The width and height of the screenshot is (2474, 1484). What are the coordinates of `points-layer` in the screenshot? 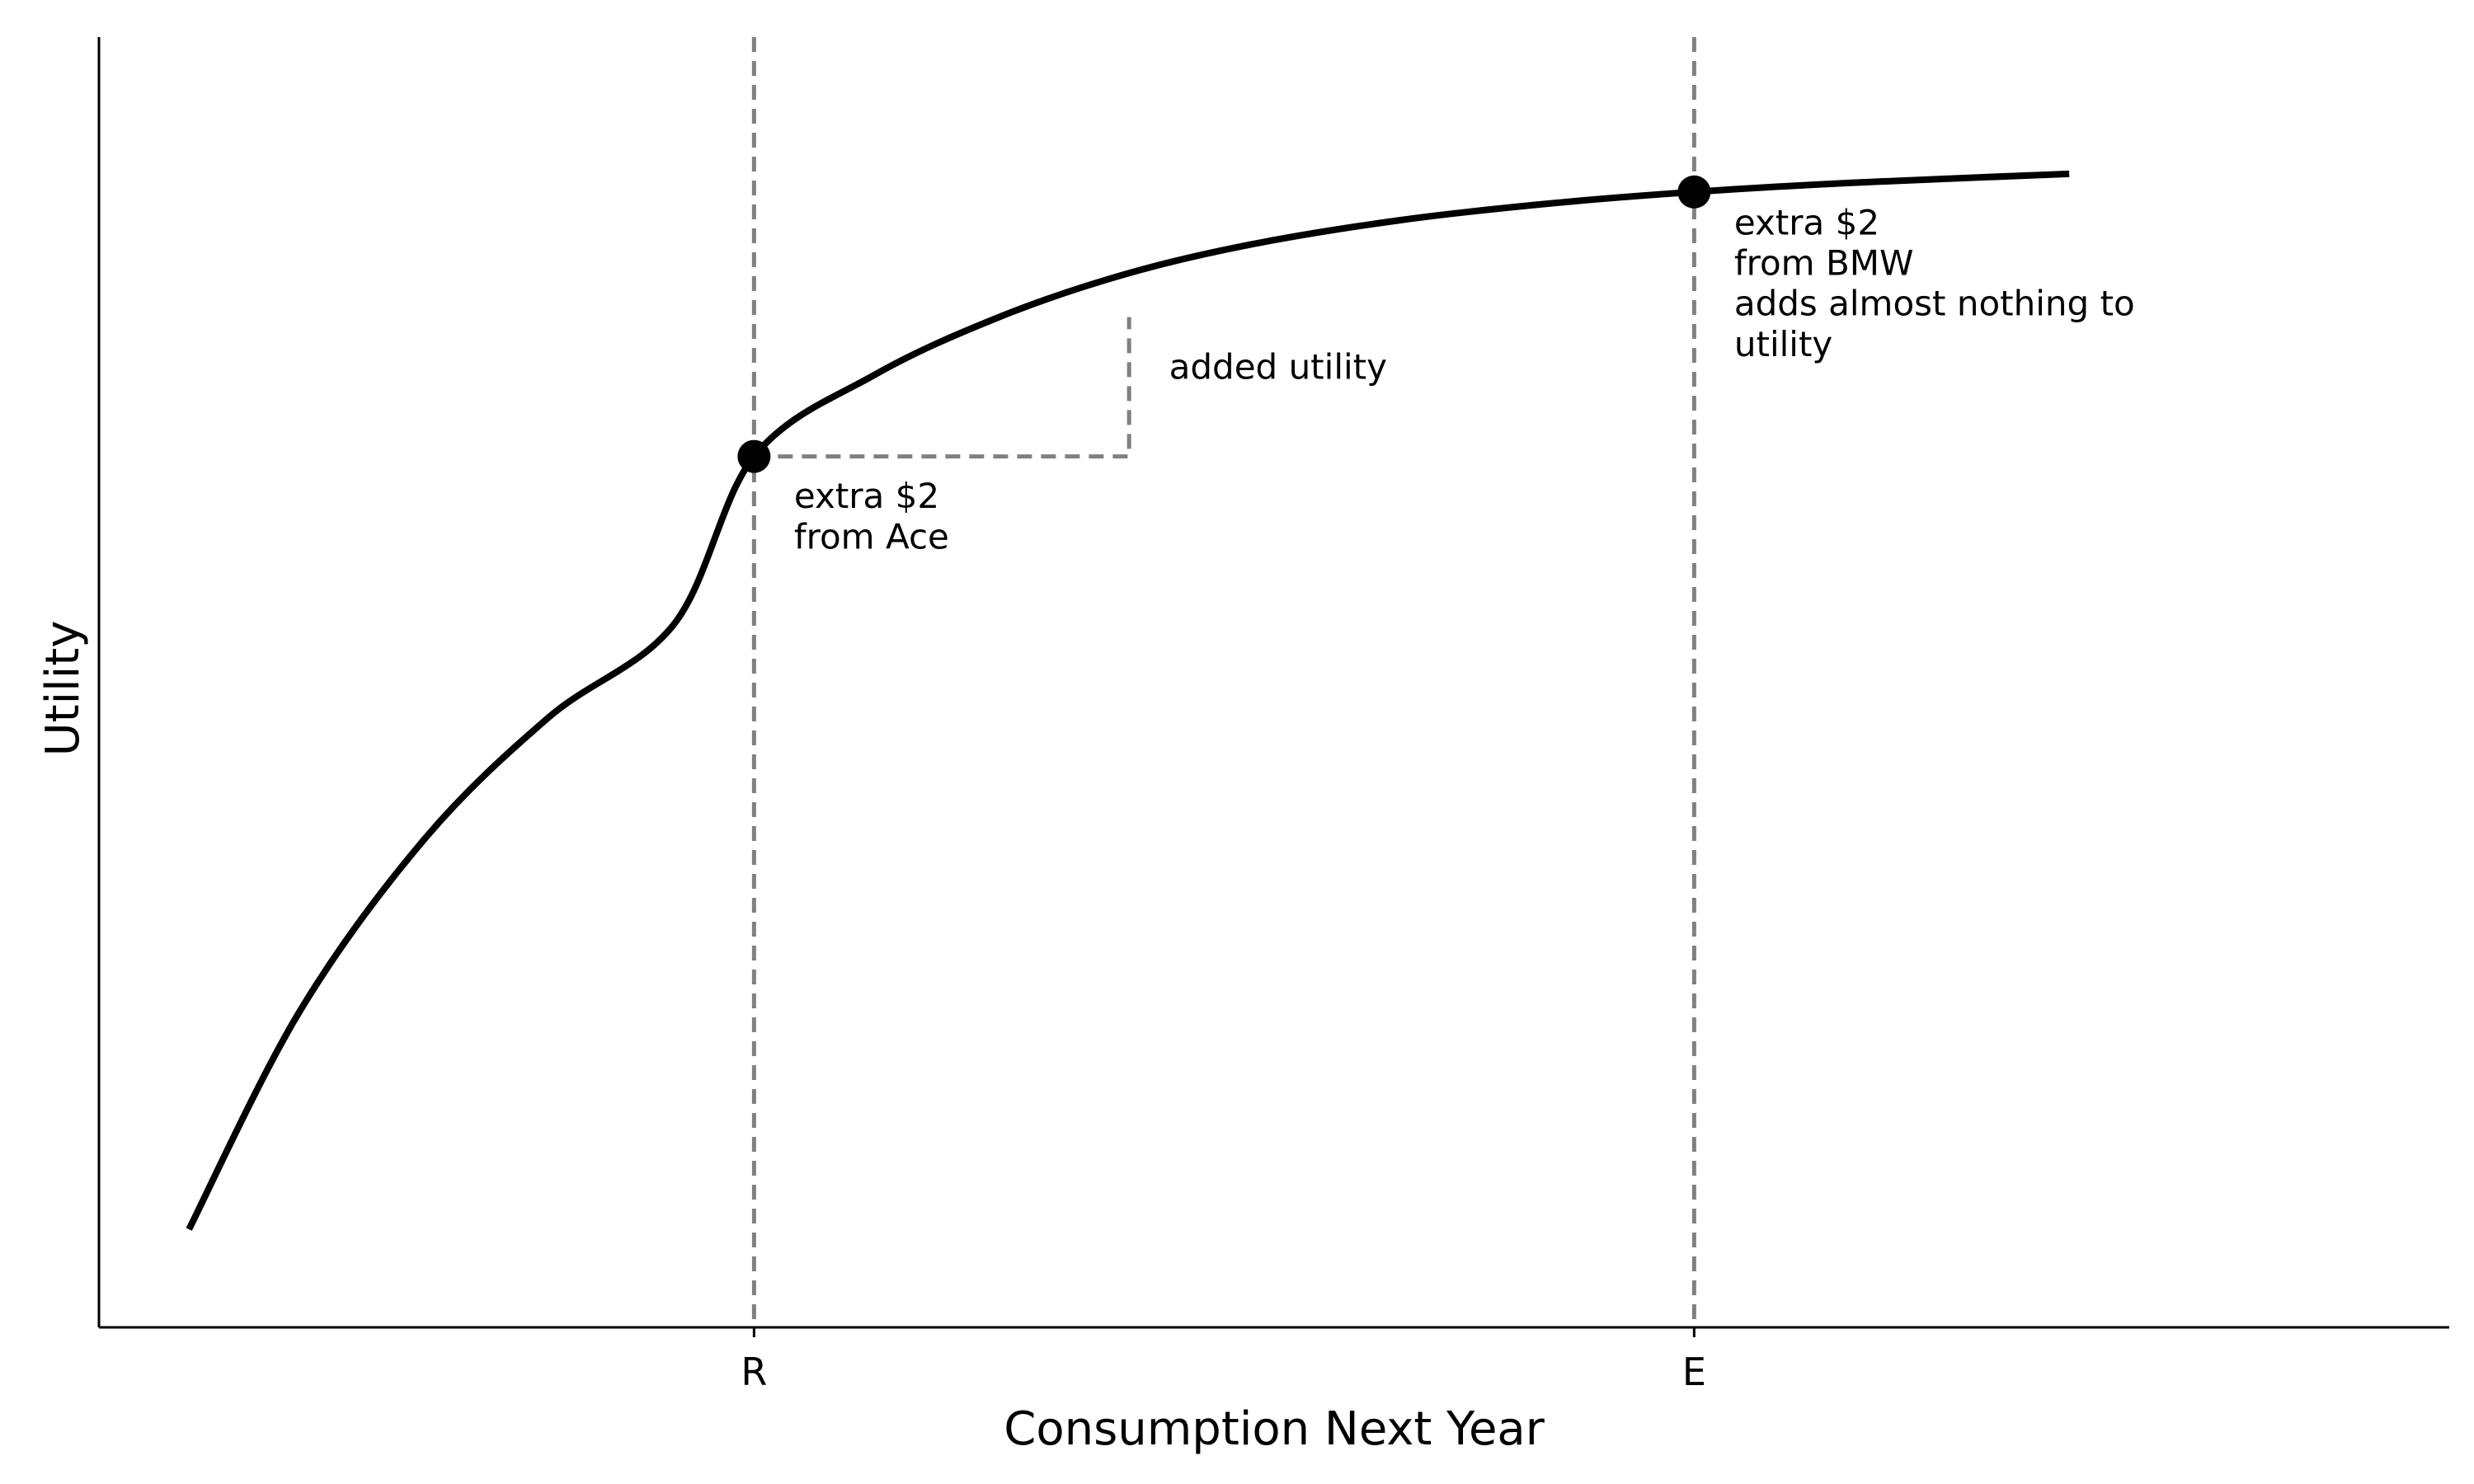 It's located at (1224, 324).